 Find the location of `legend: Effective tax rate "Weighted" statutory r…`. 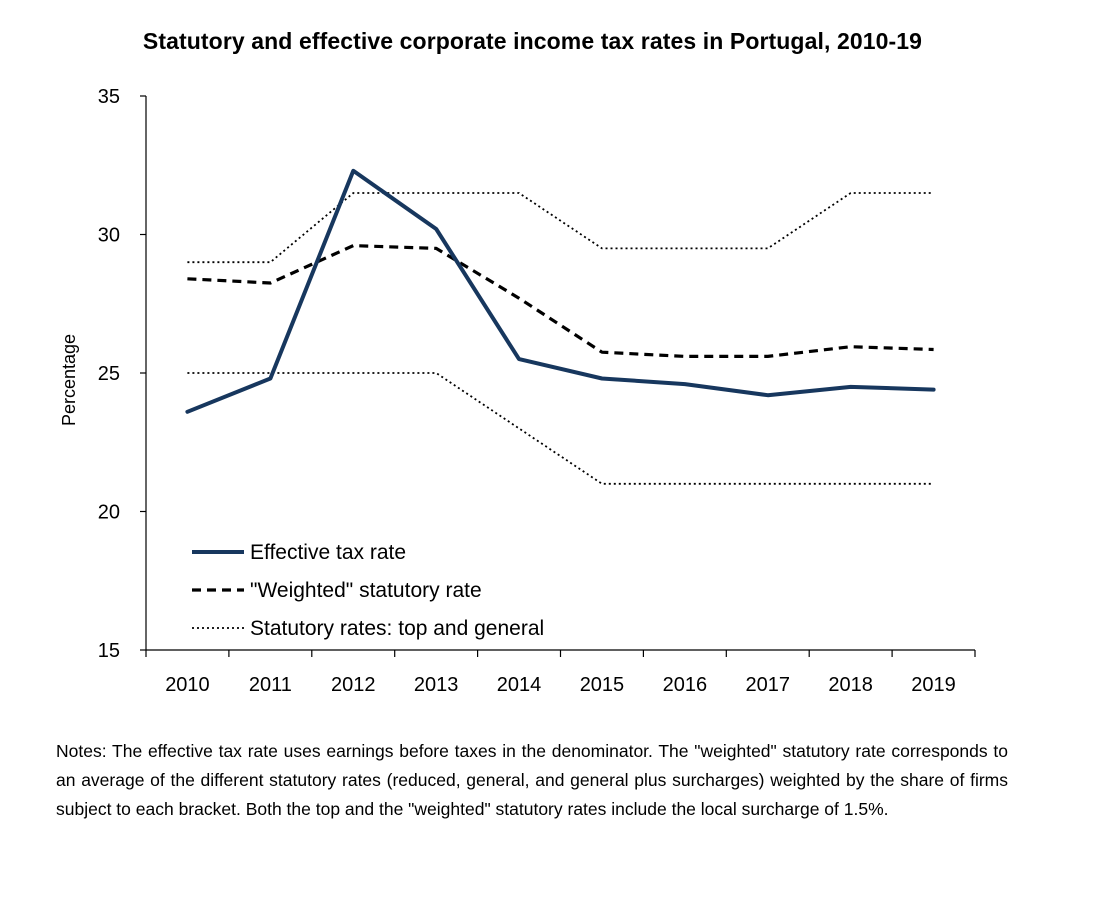

legend: Effective tax rate "Weighted" statutory r… is located at coordinates (368, 590).